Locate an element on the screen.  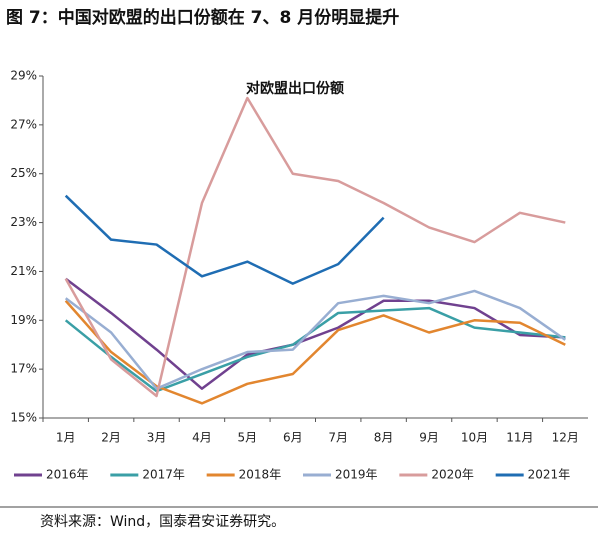
legend-label: 2021年 is located at coordinates (549, 475).